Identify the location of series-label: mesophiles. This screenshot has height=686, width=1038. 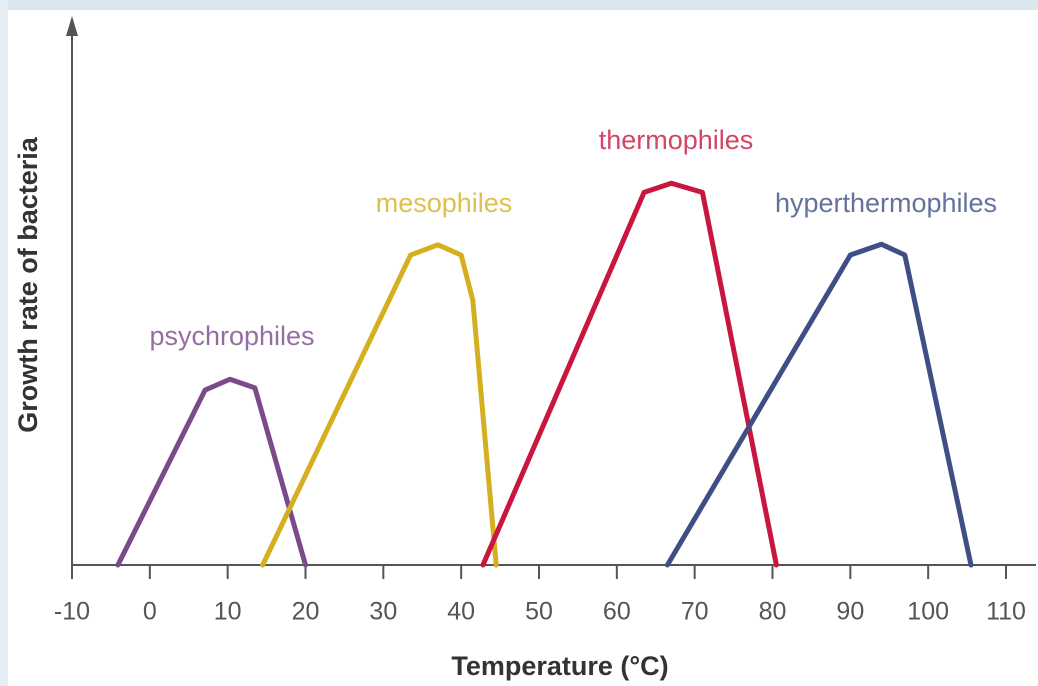
(444, 203).